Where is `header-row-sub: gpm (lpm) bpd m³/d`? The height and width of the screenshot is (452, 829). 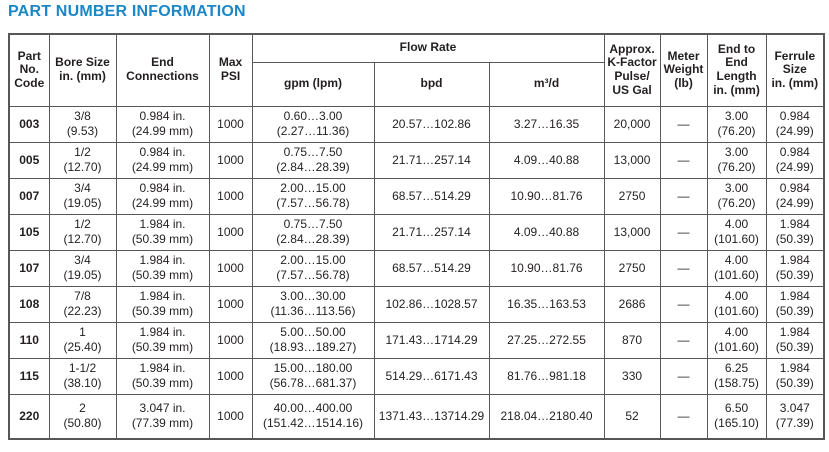 header-row-sub: gpm (lpm) bpd m³/d is located at coordinates (416, 84).